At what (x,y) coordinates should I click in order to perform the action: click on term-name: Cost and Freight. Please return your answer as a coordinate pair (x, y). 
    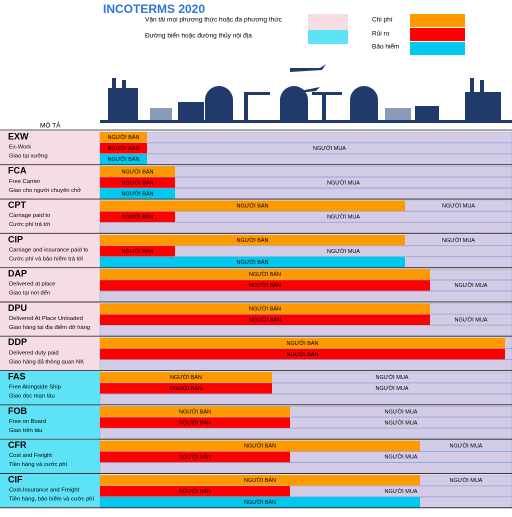
    Looking at the image, I should click on (30, 456).